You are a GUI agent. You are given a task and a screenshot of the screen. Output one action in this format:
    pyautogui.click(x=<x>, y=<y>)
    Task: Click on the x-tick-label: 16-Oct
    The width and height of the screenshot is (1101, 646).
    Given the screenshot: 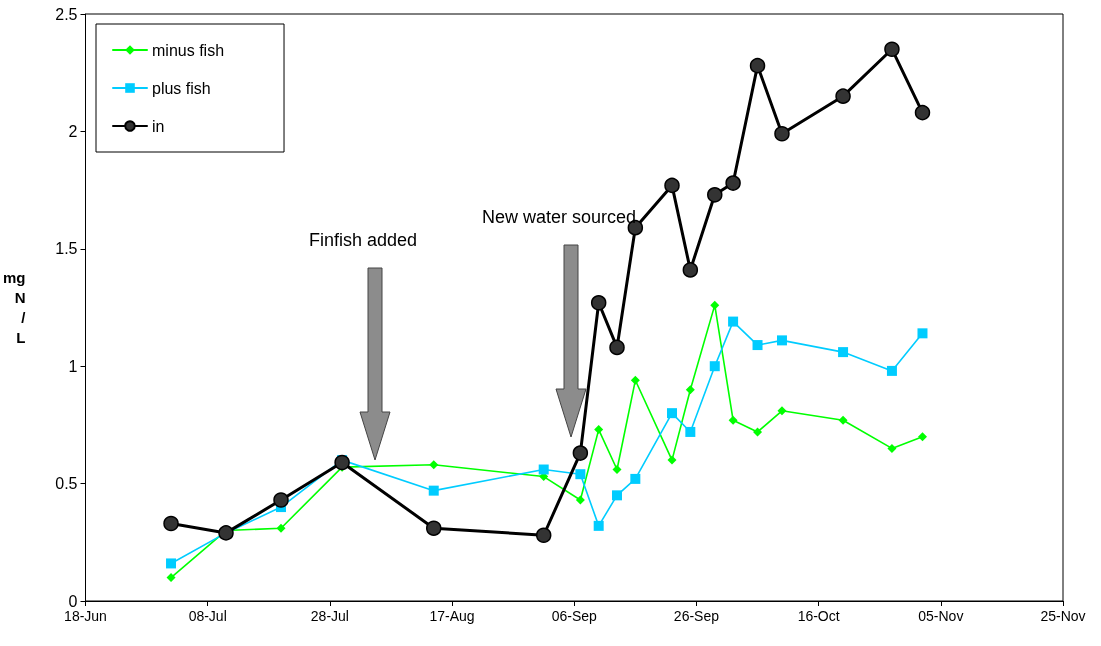 What is the action you would take?
    pyautogui.click(x=818, y=616)
    